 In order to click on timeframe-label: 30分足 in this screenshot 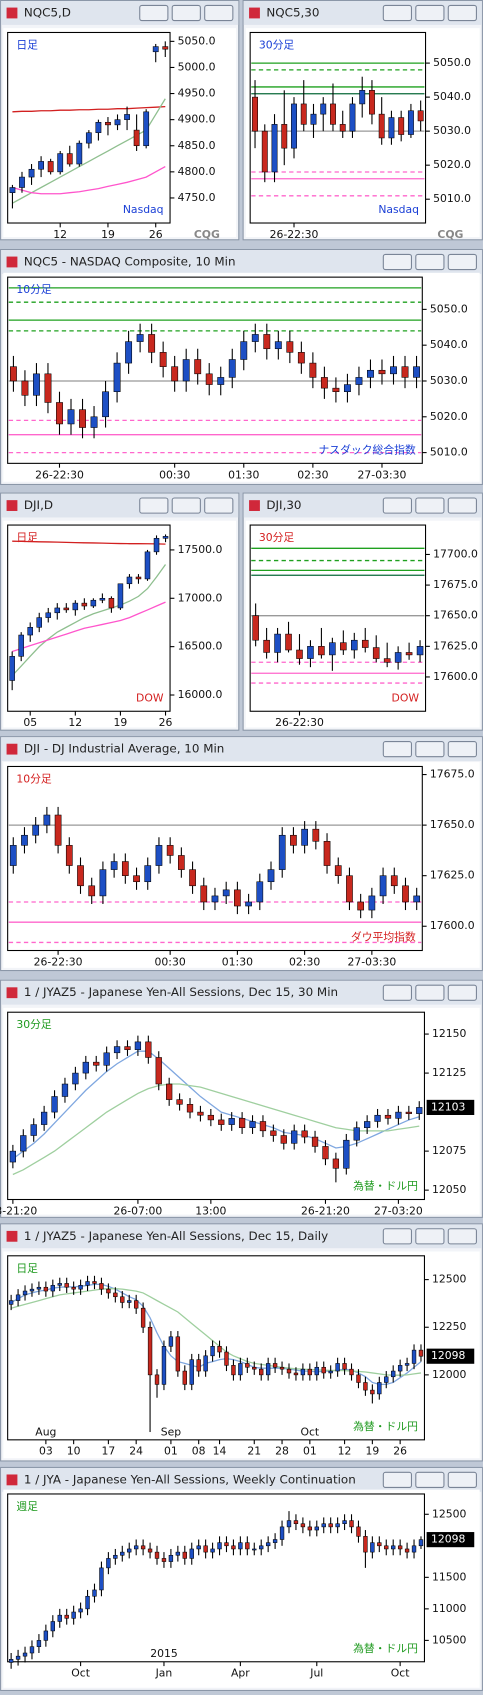, I will do `click(34, 1024)`.